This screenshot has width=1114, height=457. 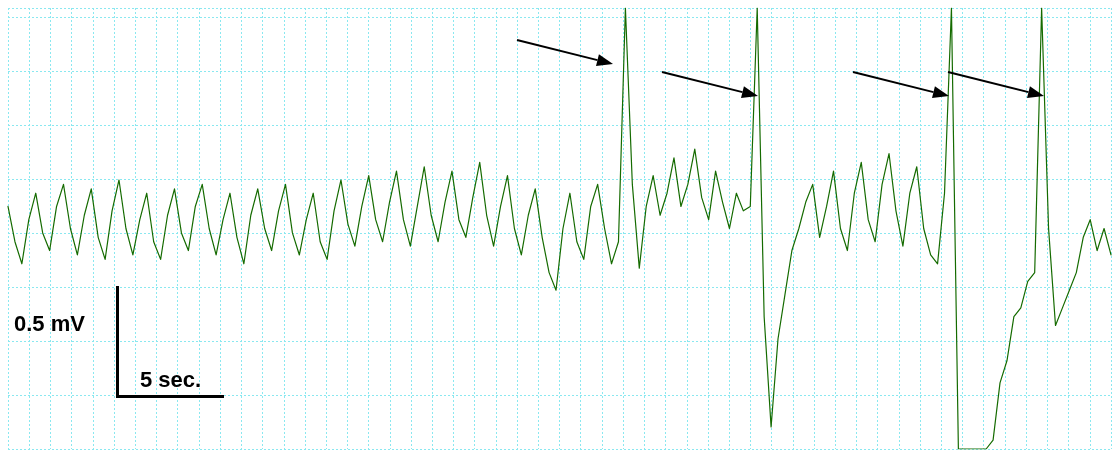 I want to click on annotation: 0.5 mV, so click(x=49, y=324).